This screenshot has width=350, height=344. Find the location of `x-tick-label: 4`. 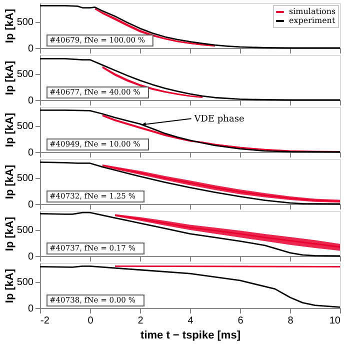

x-tick-label: 4 is located at coordinates (191, 321).